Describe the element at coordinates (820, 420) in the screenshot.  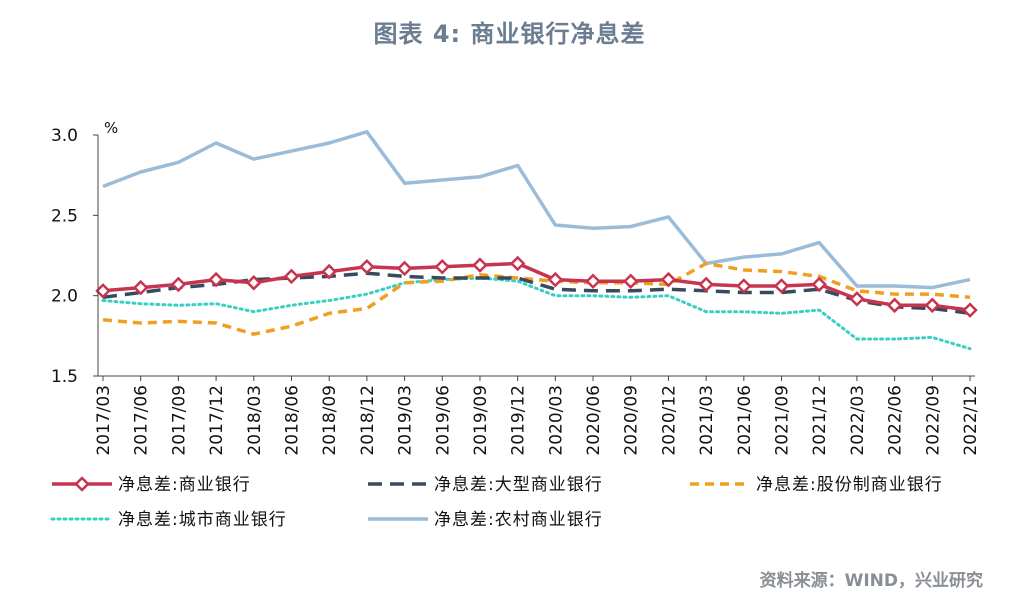
I see `x-tick-label: 2021/12` at that location.